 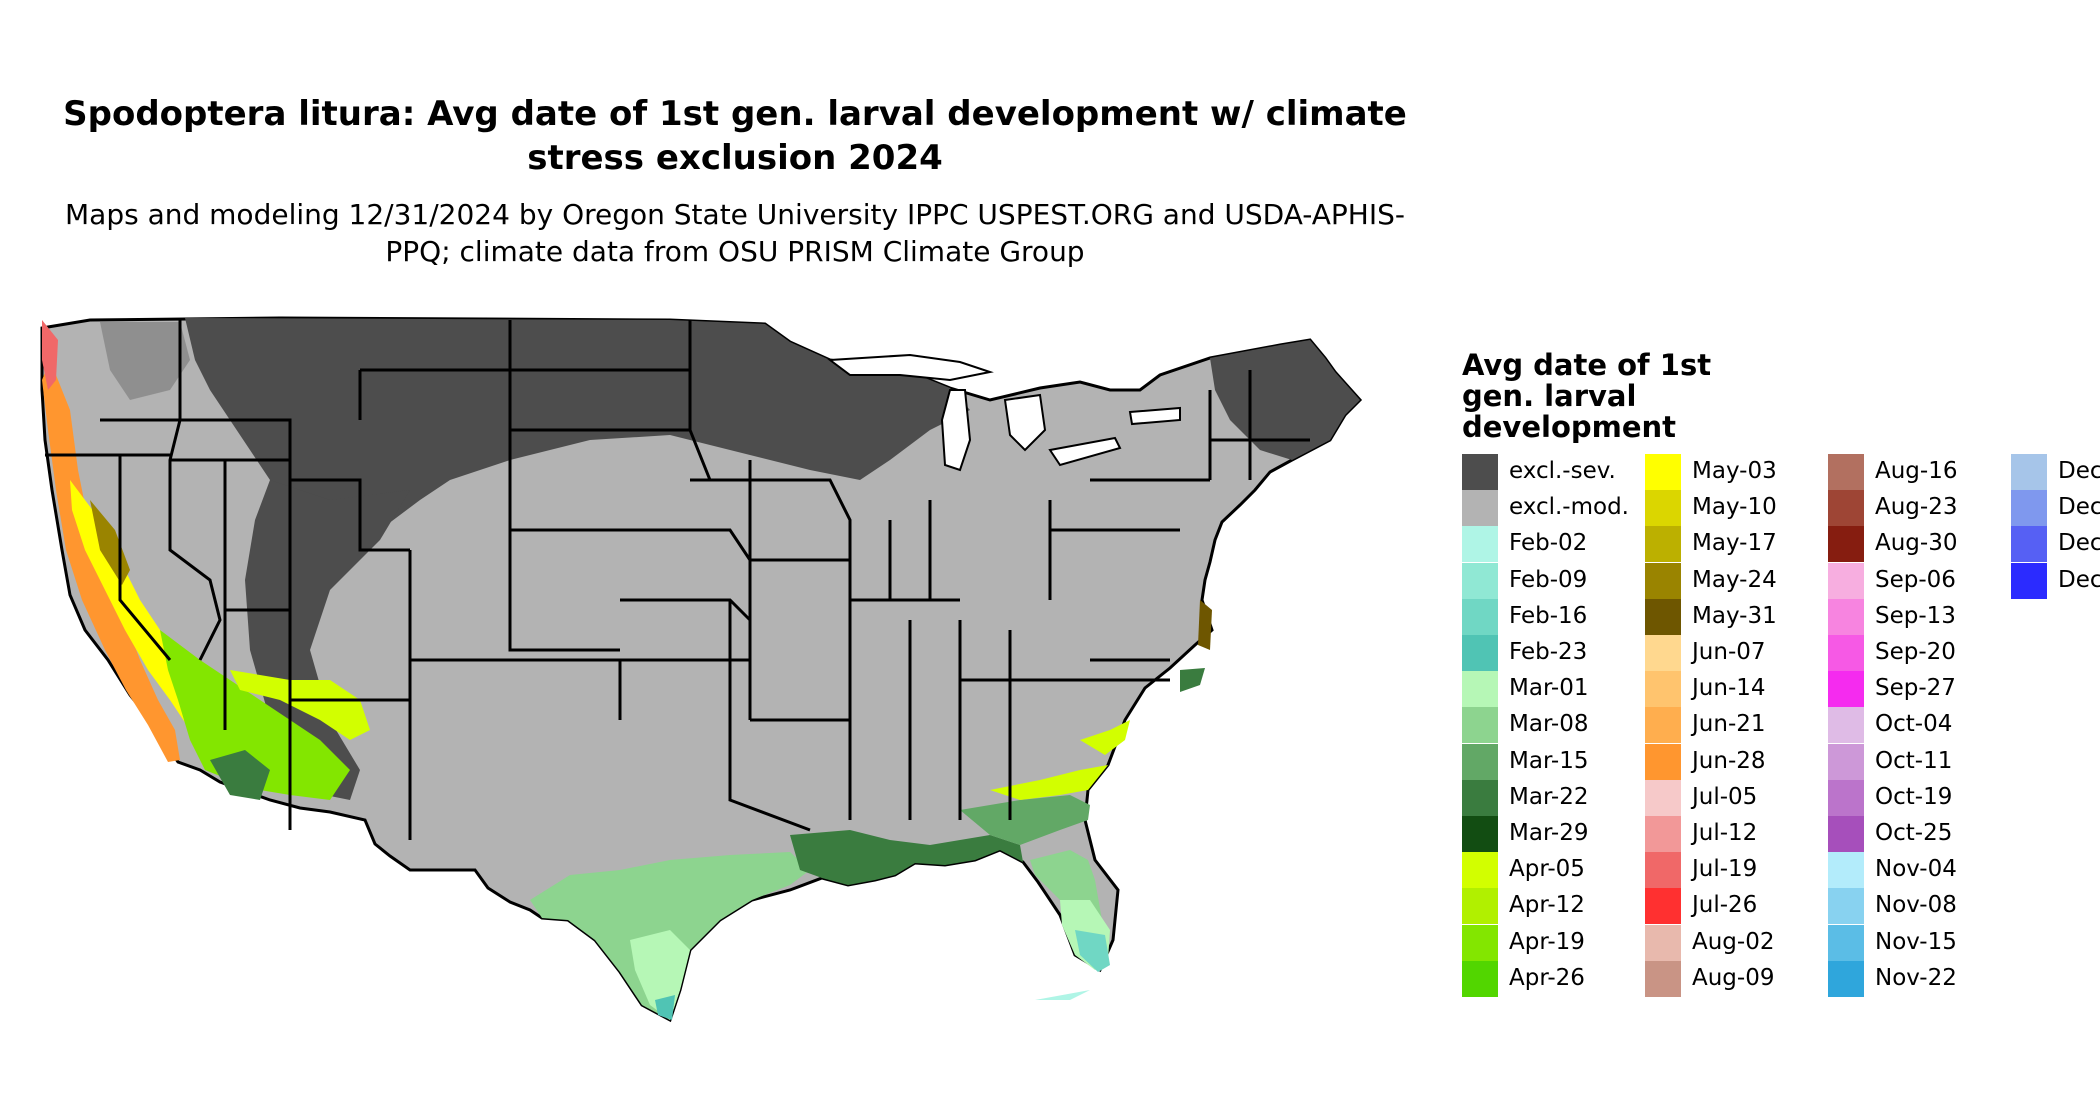 What do you see at coordinates (1547, 941) in the screenshot?
I see `legend-label: Apr-19` at bounding box center [1547, 941].